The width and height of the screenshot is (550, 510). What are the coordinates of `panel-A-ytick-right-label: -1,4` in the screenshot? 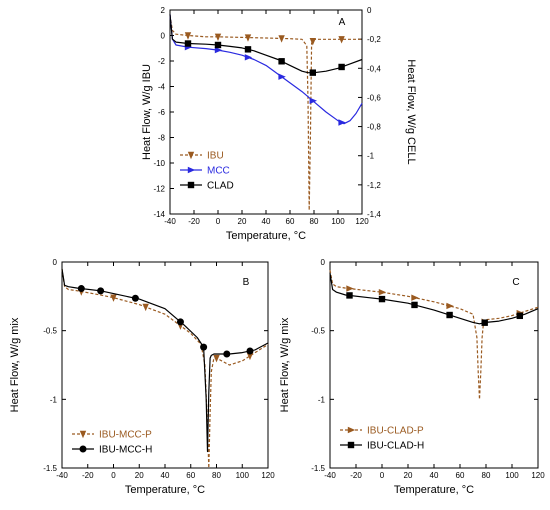 It's located at (374, 214).